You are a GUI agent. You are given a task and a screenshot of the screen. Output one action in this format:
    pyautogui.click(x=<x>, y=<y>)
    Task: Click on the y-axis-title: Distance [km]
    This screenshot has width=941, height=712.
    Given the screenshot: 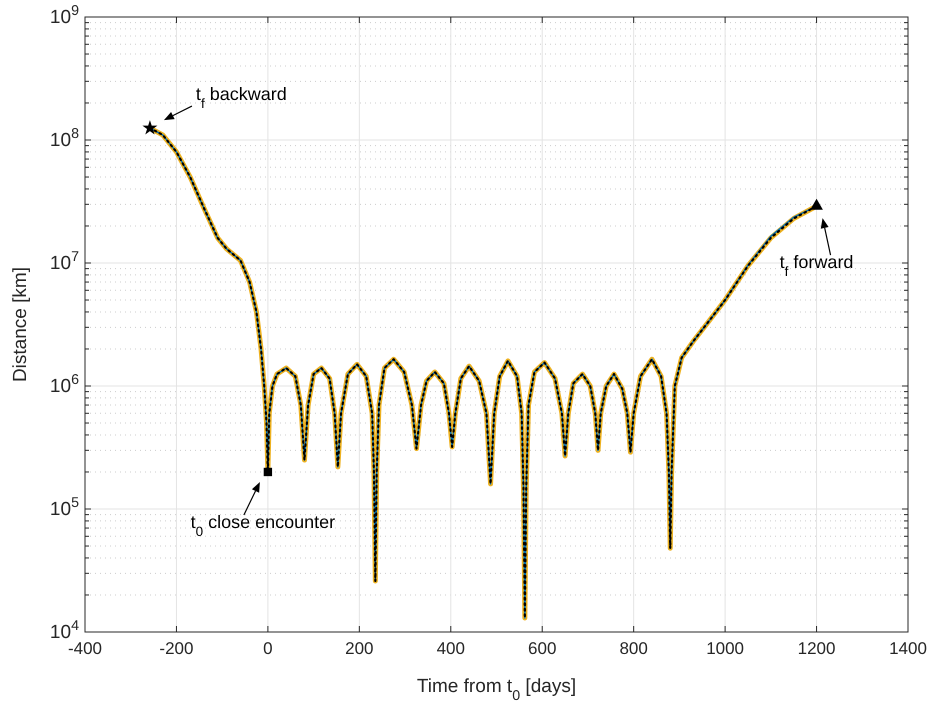 What is the action you would take?
    pyautogui.click(x=20, y=324)
    